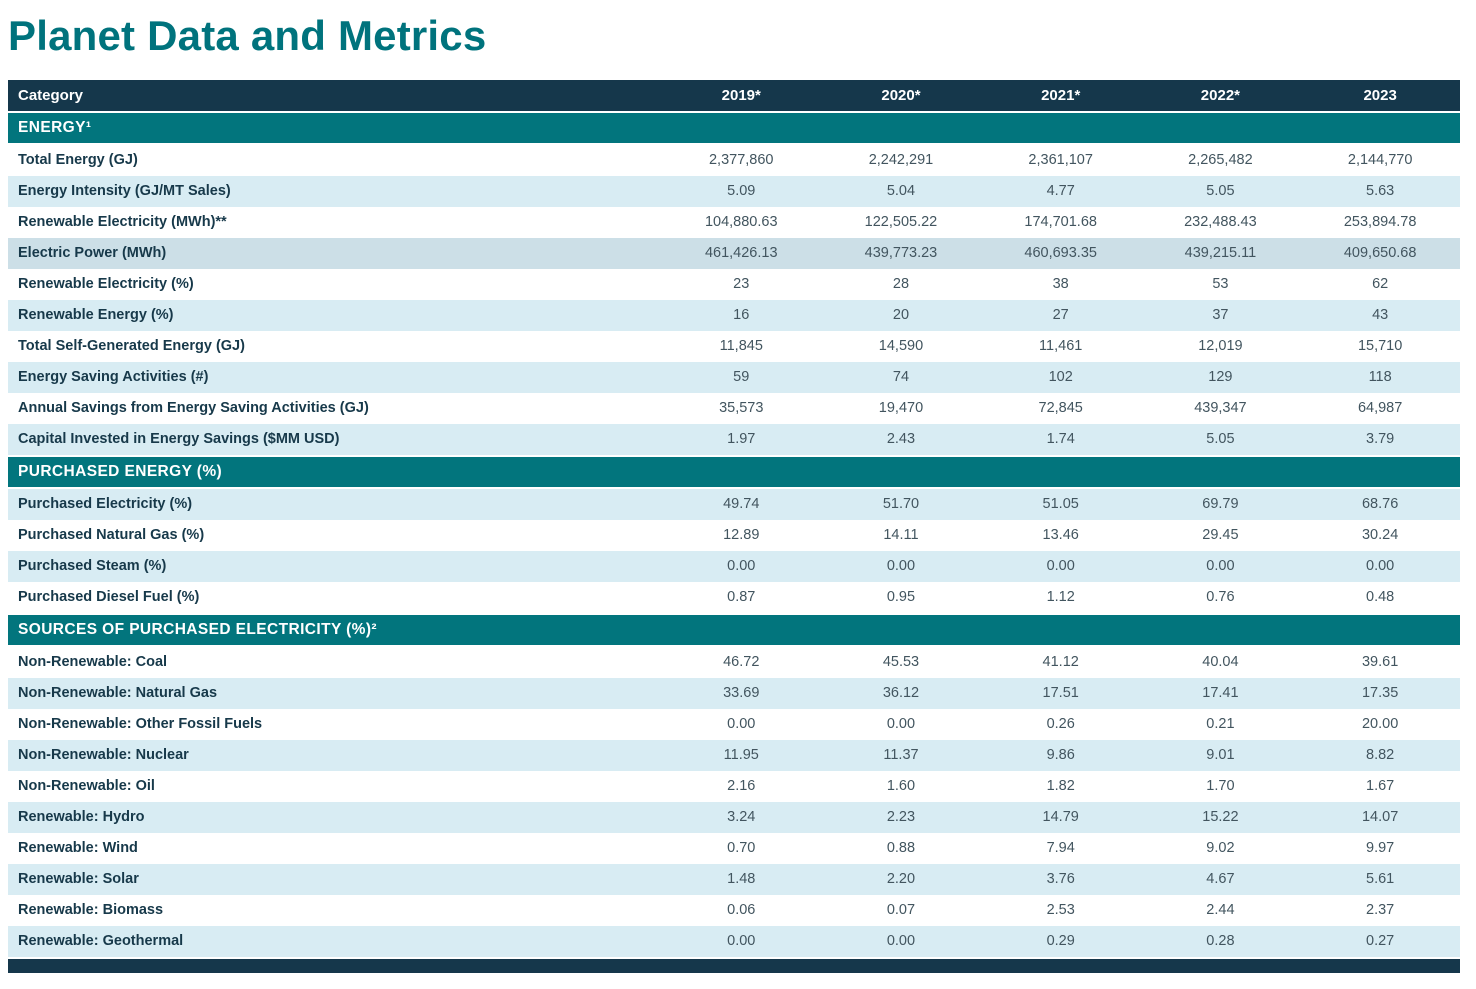  Describe the element at coordinates (140, 724) in the screenshot. I see `row-label: Non-Renewable: Other Fossil Fuels` at that location.